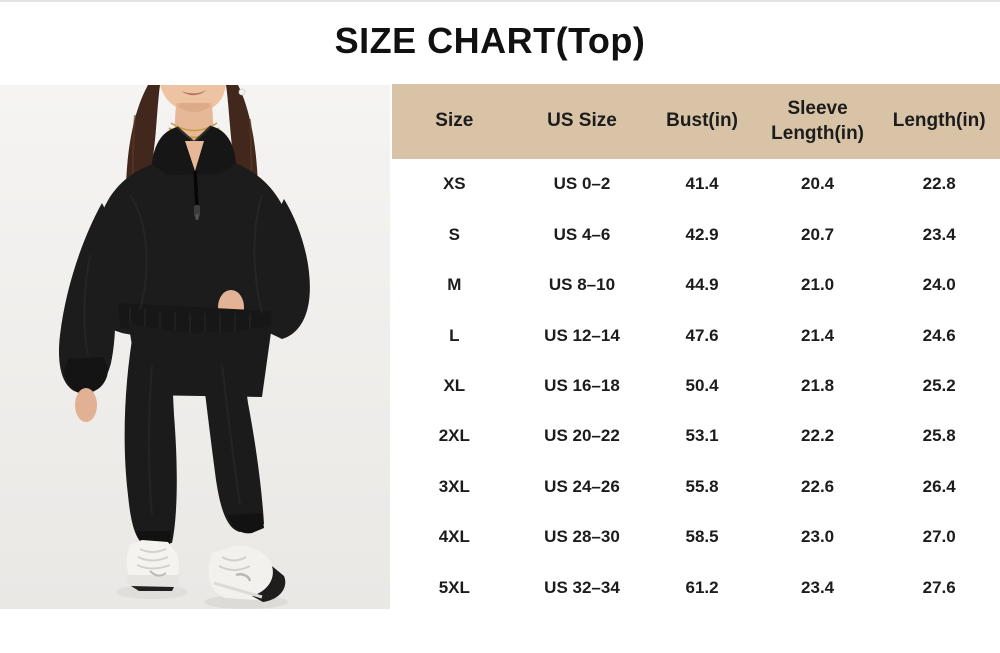 This screenshot has width=1000, height=653. What do you see at coordinates (454, 234) in the screenshot?
I see `table-cell: S` at bounding box center [454, 234].